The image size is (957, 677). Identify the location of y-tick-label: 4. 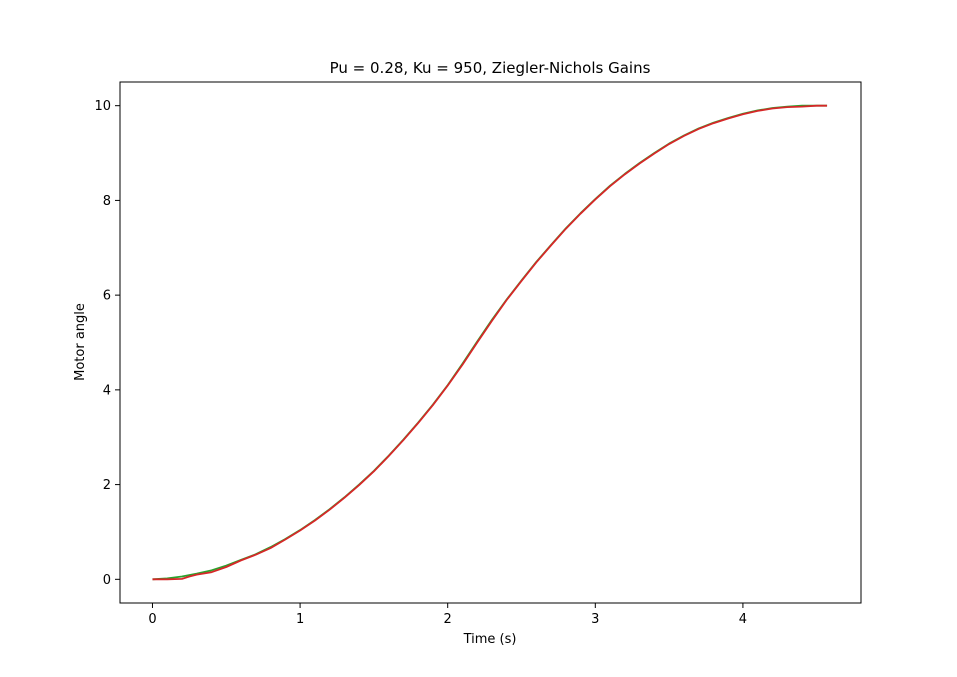
(107, 390).